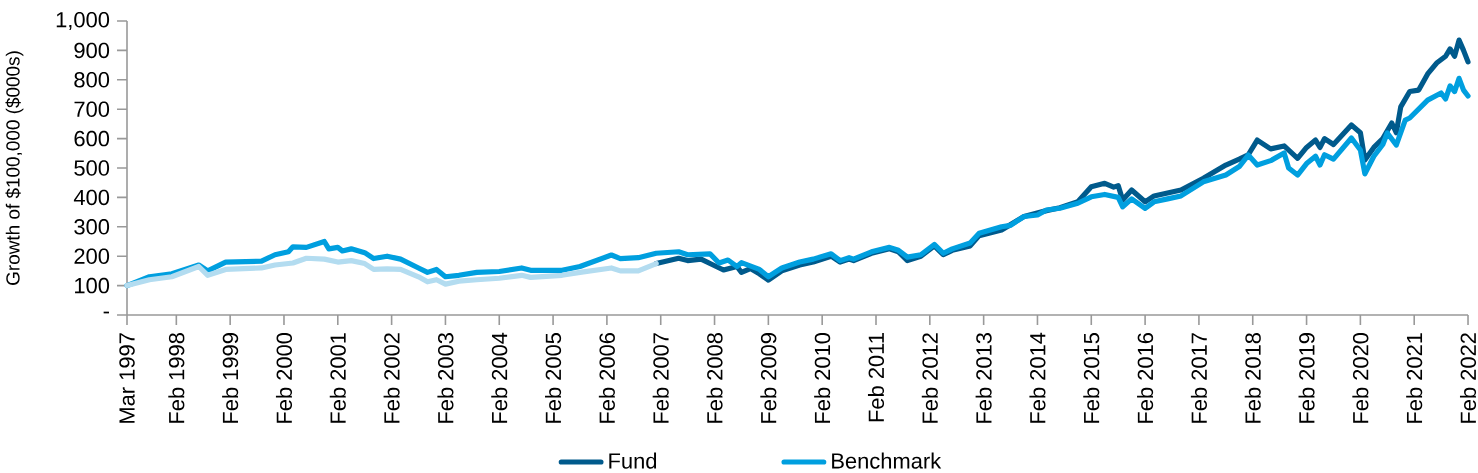 The height and width of the screenshot is (473, 1478). Describe the element at coordinates (92, 256) in the screenshot. I see `y-tick-label: 200` at that location.